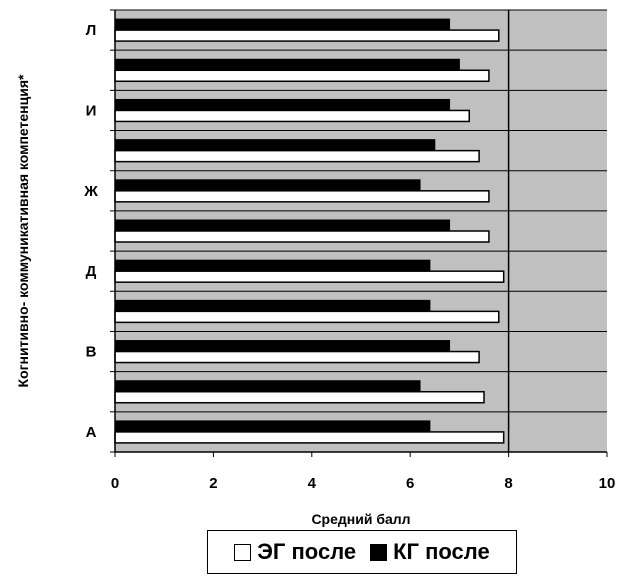  Describe the element at coordinates (272, 426) in the screenshot. I see `bar-kg-А` at that location.